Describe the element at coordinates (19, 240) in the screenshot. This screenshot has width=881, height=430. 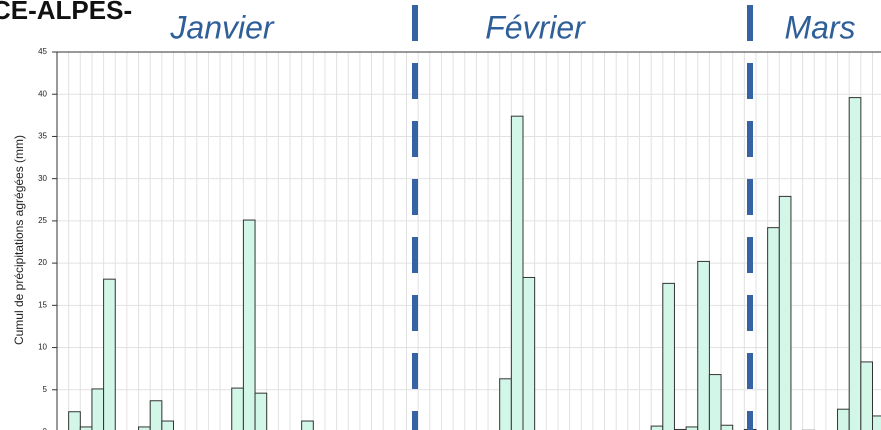
I see `y-axis-label: Cumul de précipitations agrégées (mm)` at that location.